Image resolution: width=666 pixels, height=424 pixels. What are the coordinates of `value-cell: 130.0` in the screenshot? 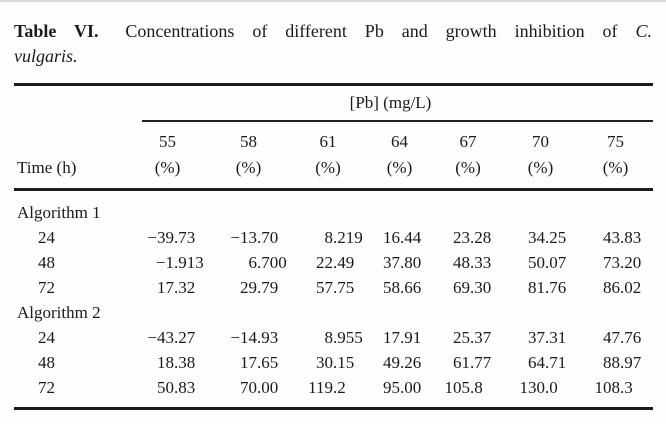 It's located at (538, 387).